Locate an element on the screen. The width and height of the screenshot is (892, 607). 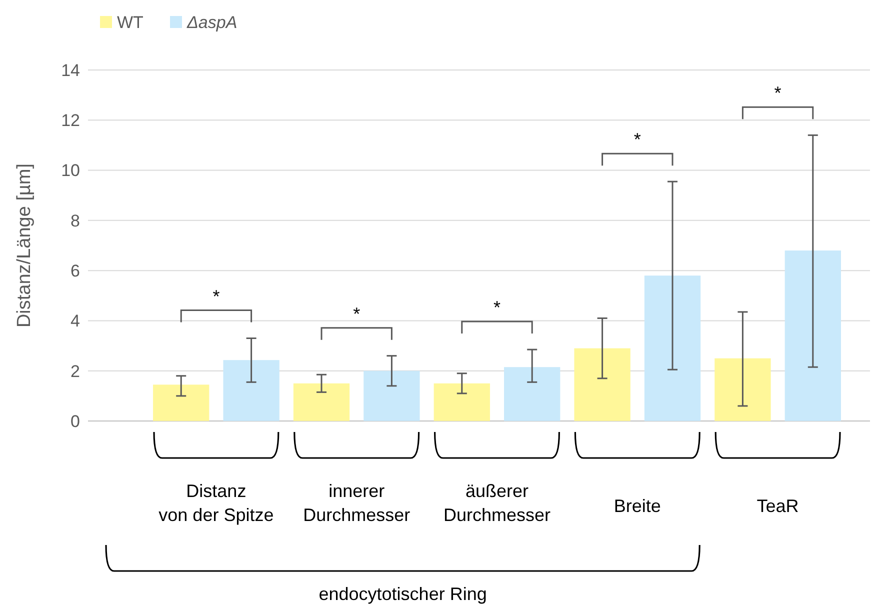
x-tick-label: äußerer Durchmesser is located at coordinates (497, 503).